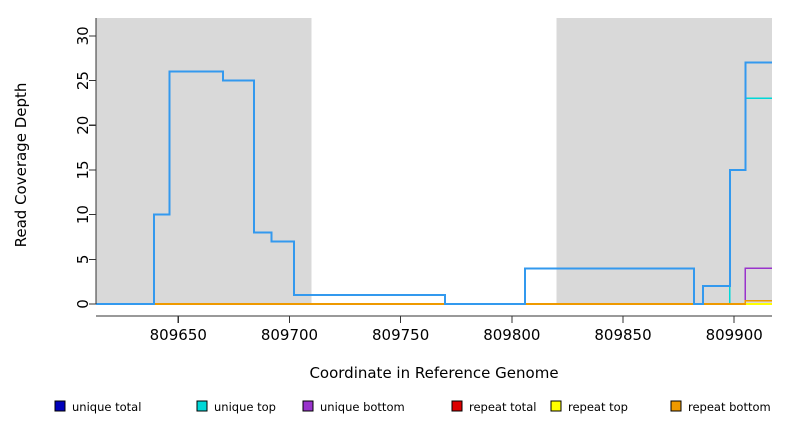  I want to click on y-tick-label: 10, so click(83, 214).